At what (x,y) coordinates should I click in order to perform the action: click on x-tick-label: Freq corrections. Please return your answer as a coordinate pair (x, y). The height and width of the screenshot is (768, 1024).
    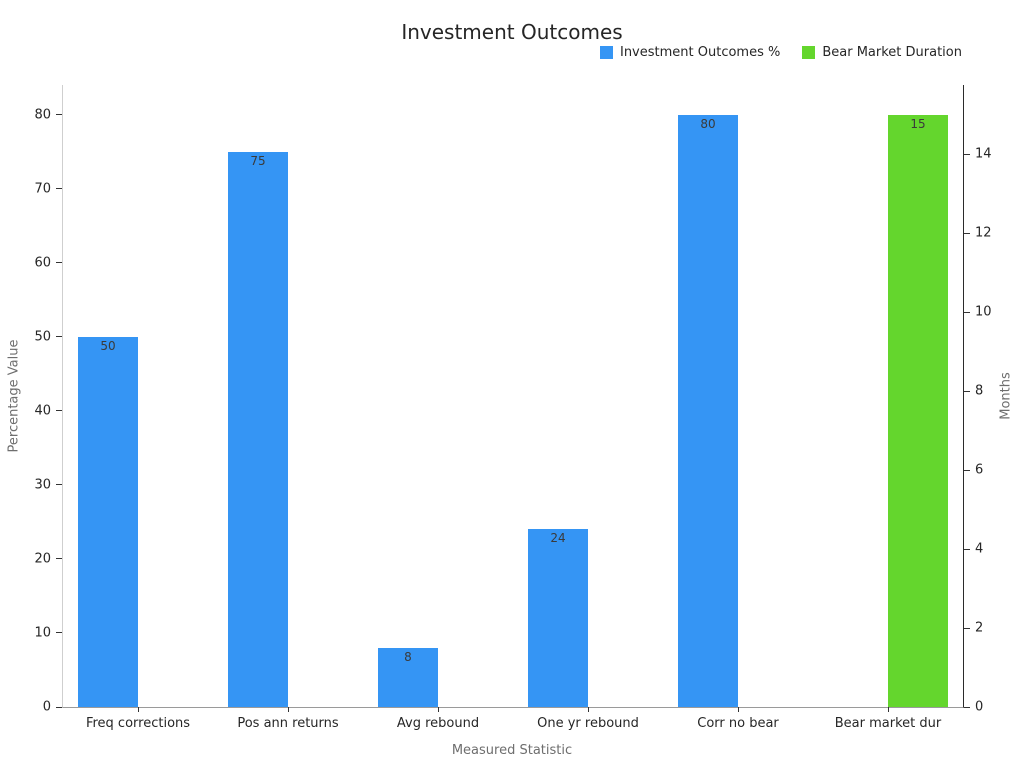
    Looking at the image, I should click on (138, 723).